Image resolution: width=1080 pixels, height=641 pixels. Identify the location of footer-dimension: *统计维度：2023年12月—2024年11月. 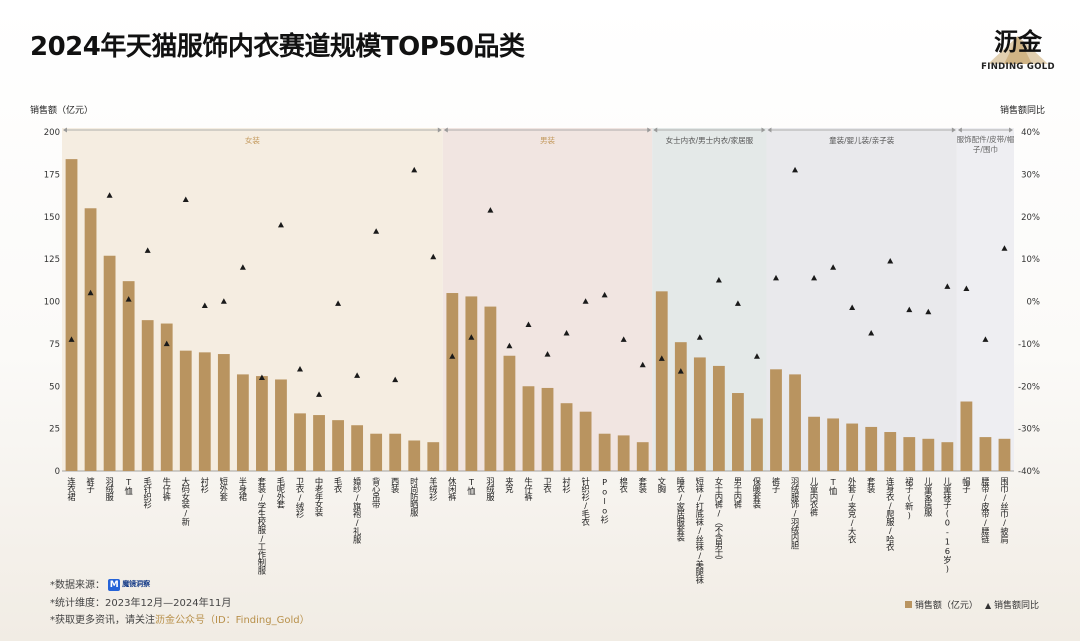
(141, 603).